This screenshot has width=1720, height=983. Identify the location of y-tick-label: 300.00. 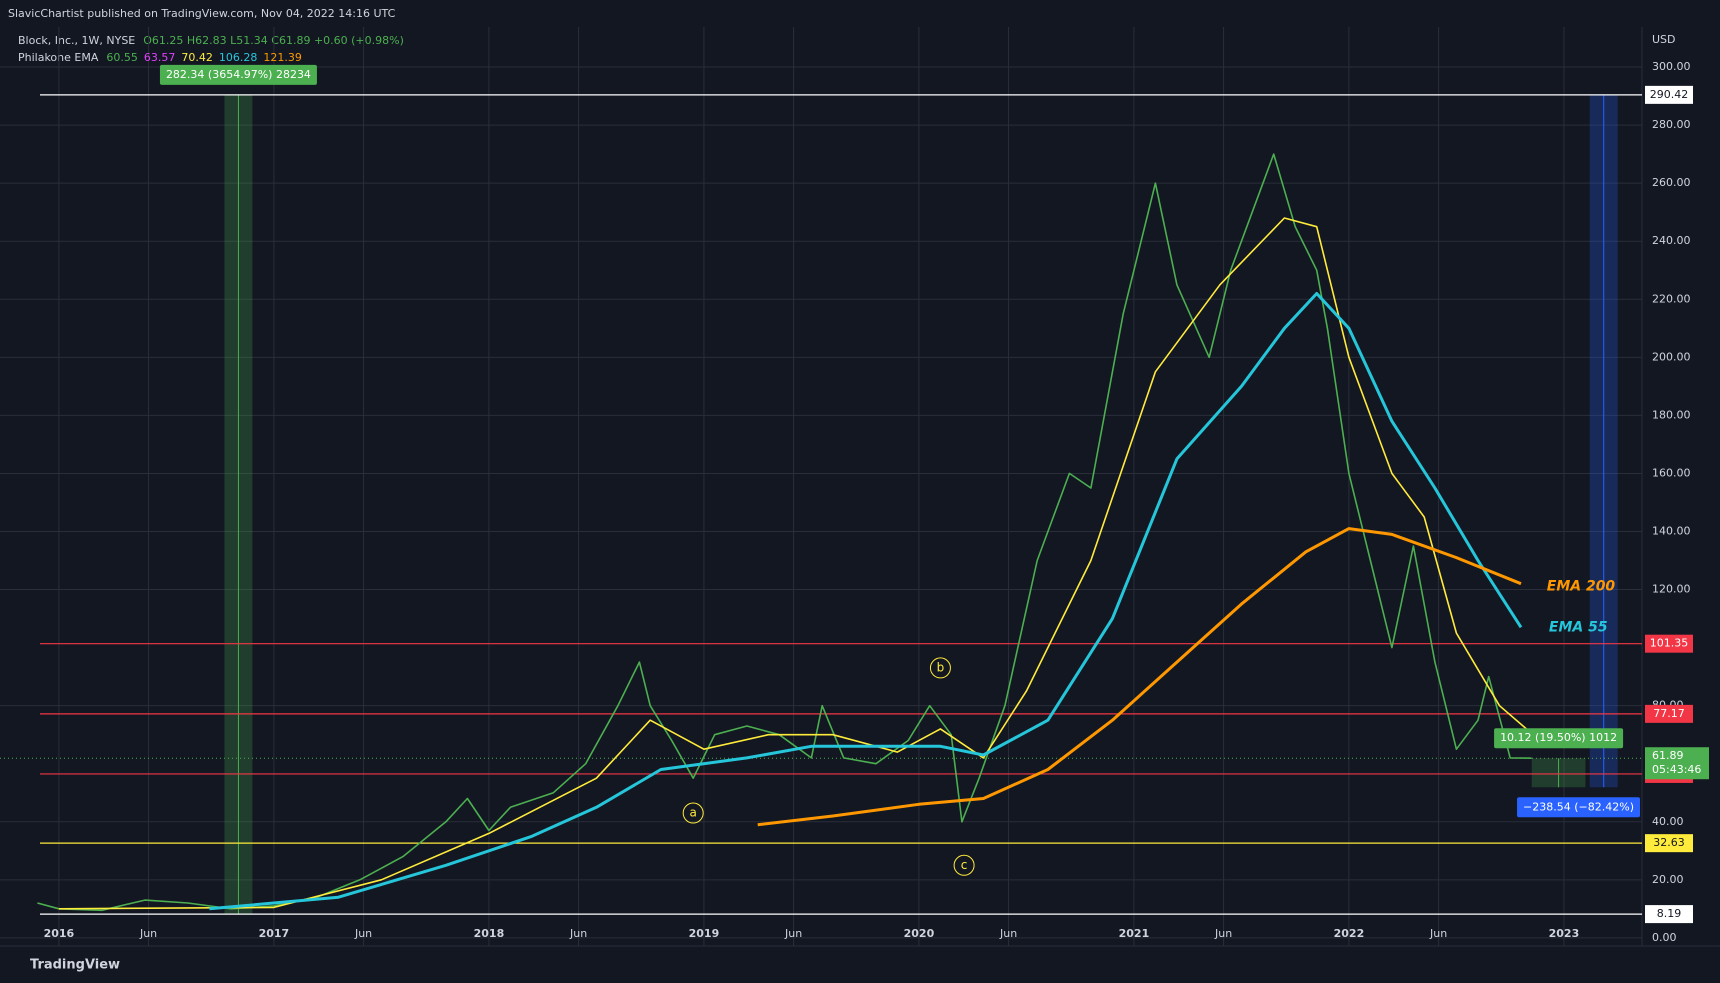
(1671, 66).